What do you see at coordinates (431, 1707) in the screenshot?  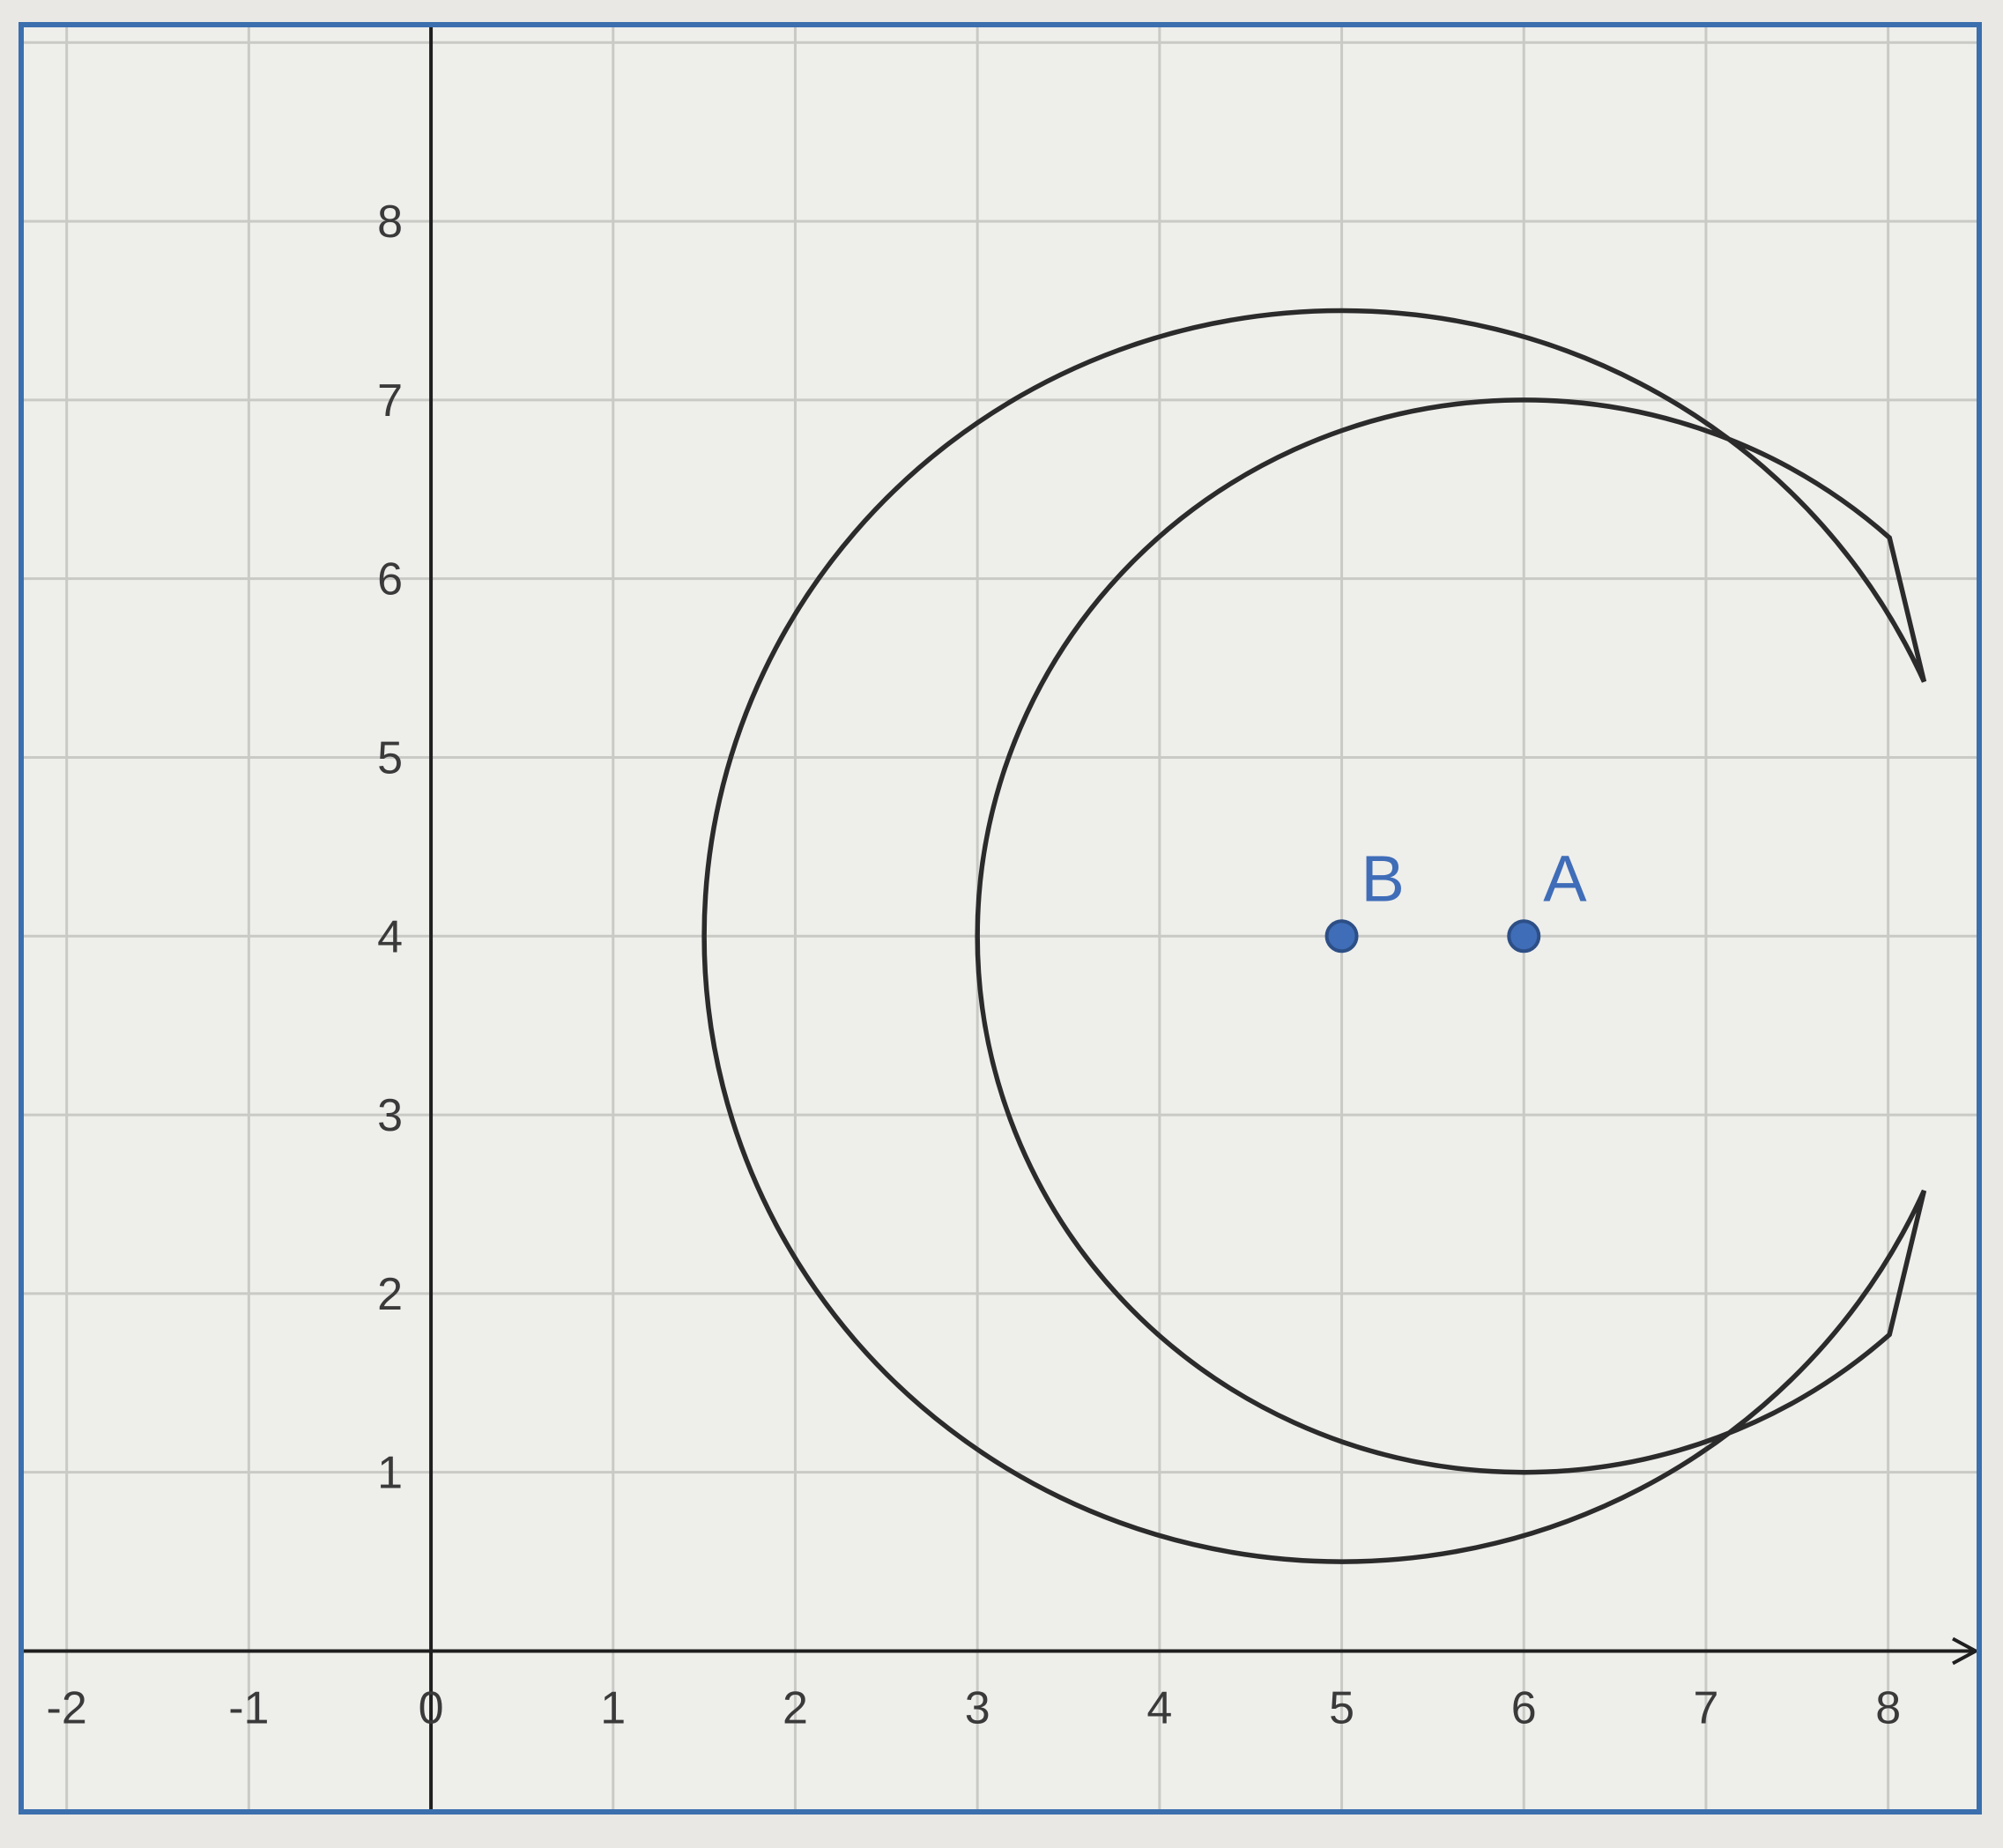 I see `x-tick-label: 0` at bounding box center [431, 1707].